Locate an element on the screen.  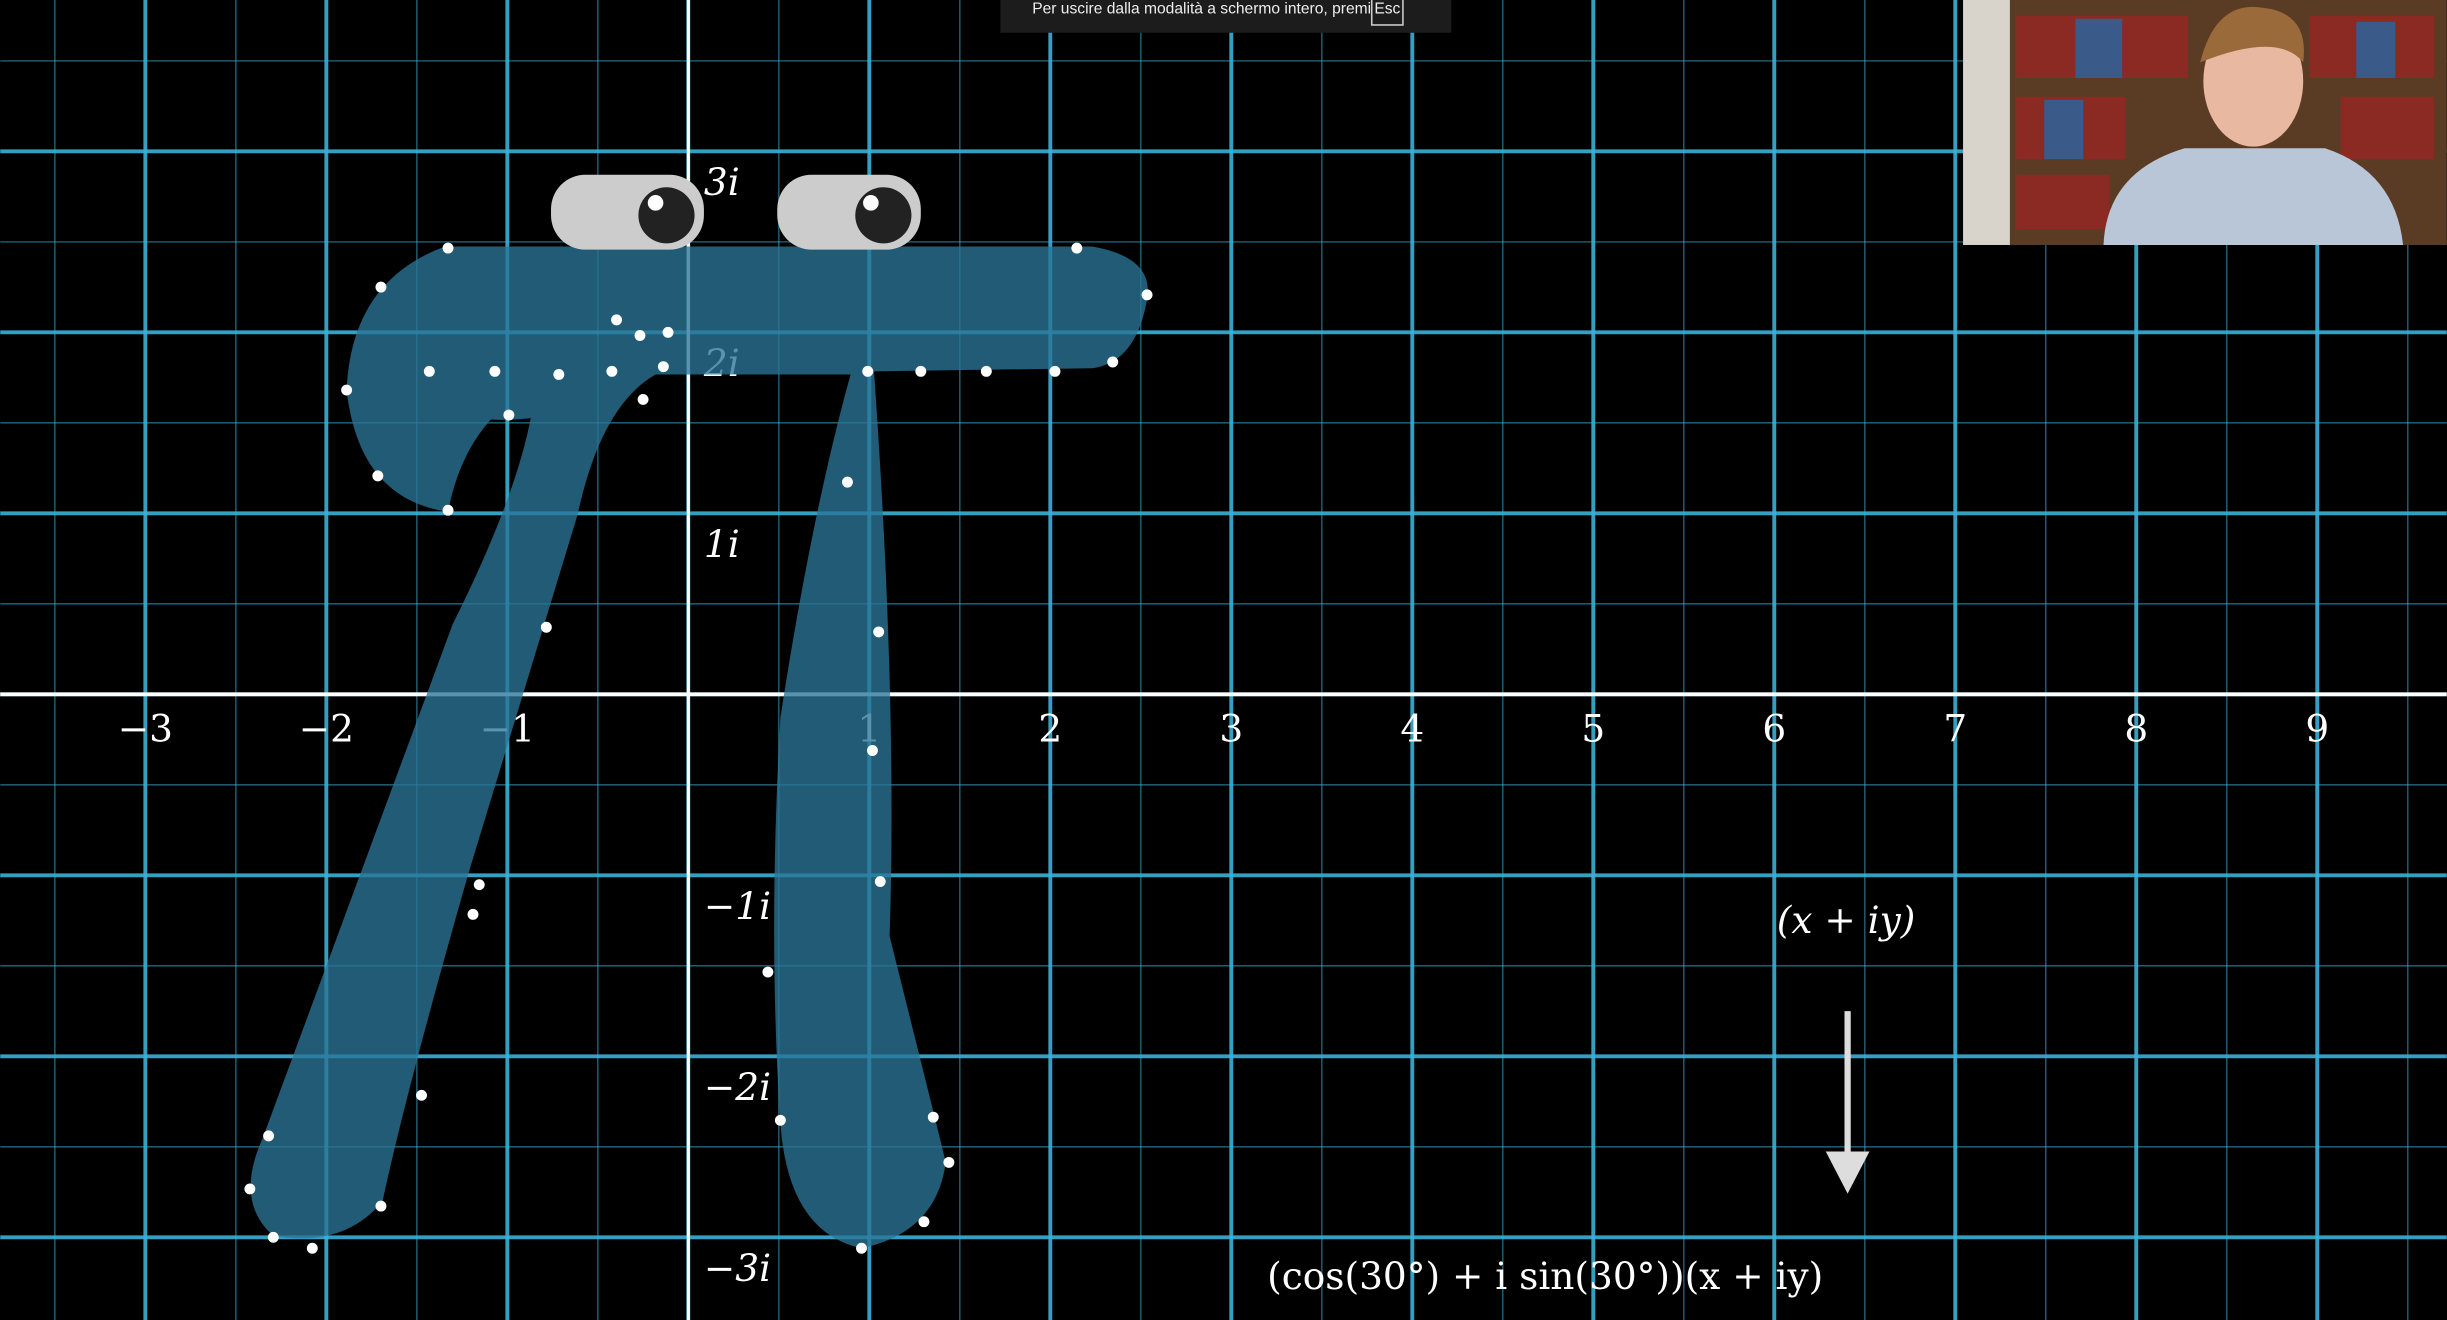
hair is located at coordinates (2252, 34).